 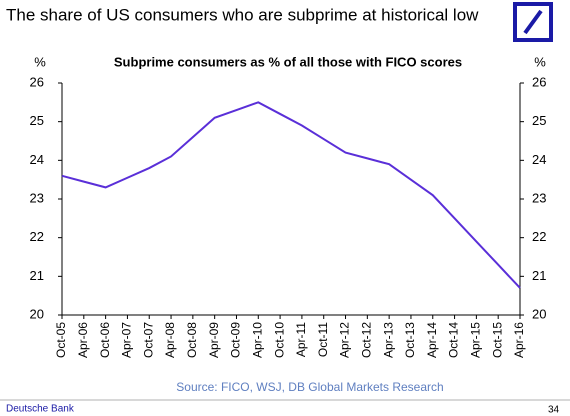 I want to click on y2-tick-label: 22, so click(x=539, y=236).